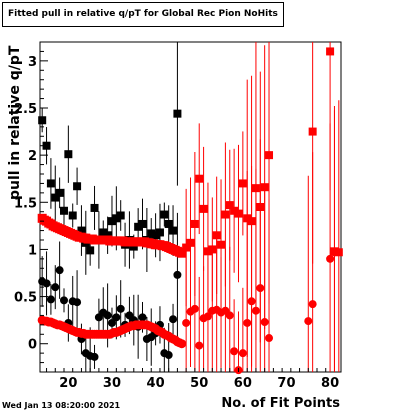  What do you see at coordinates (68, 383) in the screenshot?
I see `x-tick-label: 20` at bounding box center [68, 383].